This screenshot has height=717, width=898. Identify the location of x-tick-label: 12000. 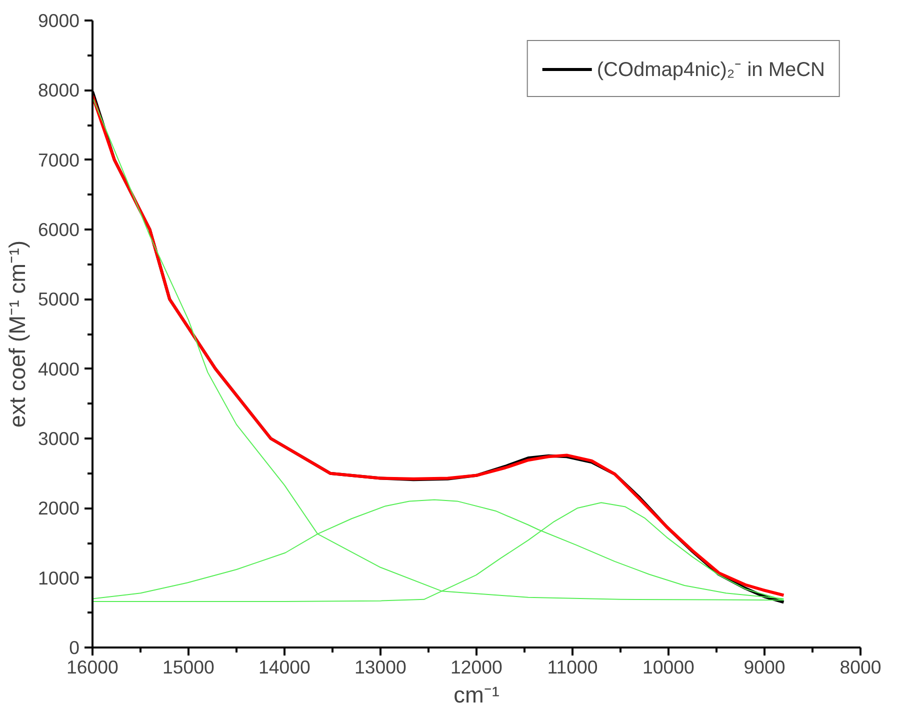
(476, 667).